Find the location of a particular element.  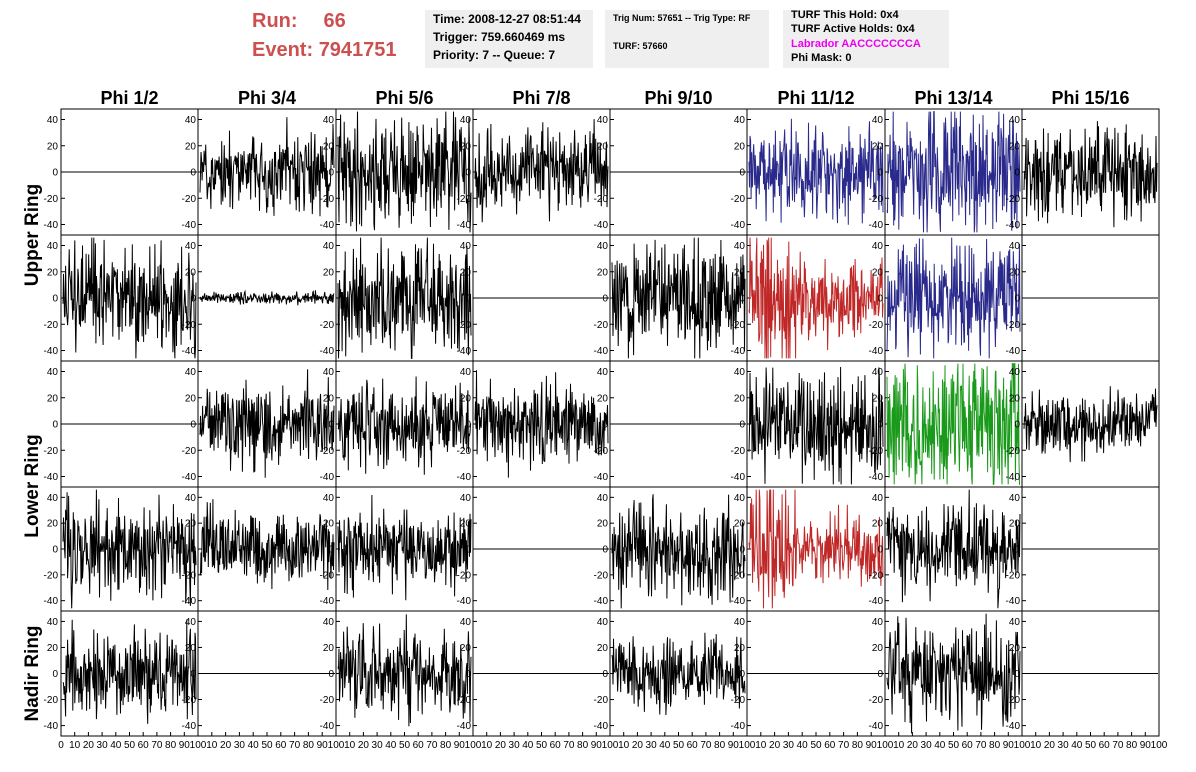

x-tick-label: 20 is located at coordinates (775, 745).